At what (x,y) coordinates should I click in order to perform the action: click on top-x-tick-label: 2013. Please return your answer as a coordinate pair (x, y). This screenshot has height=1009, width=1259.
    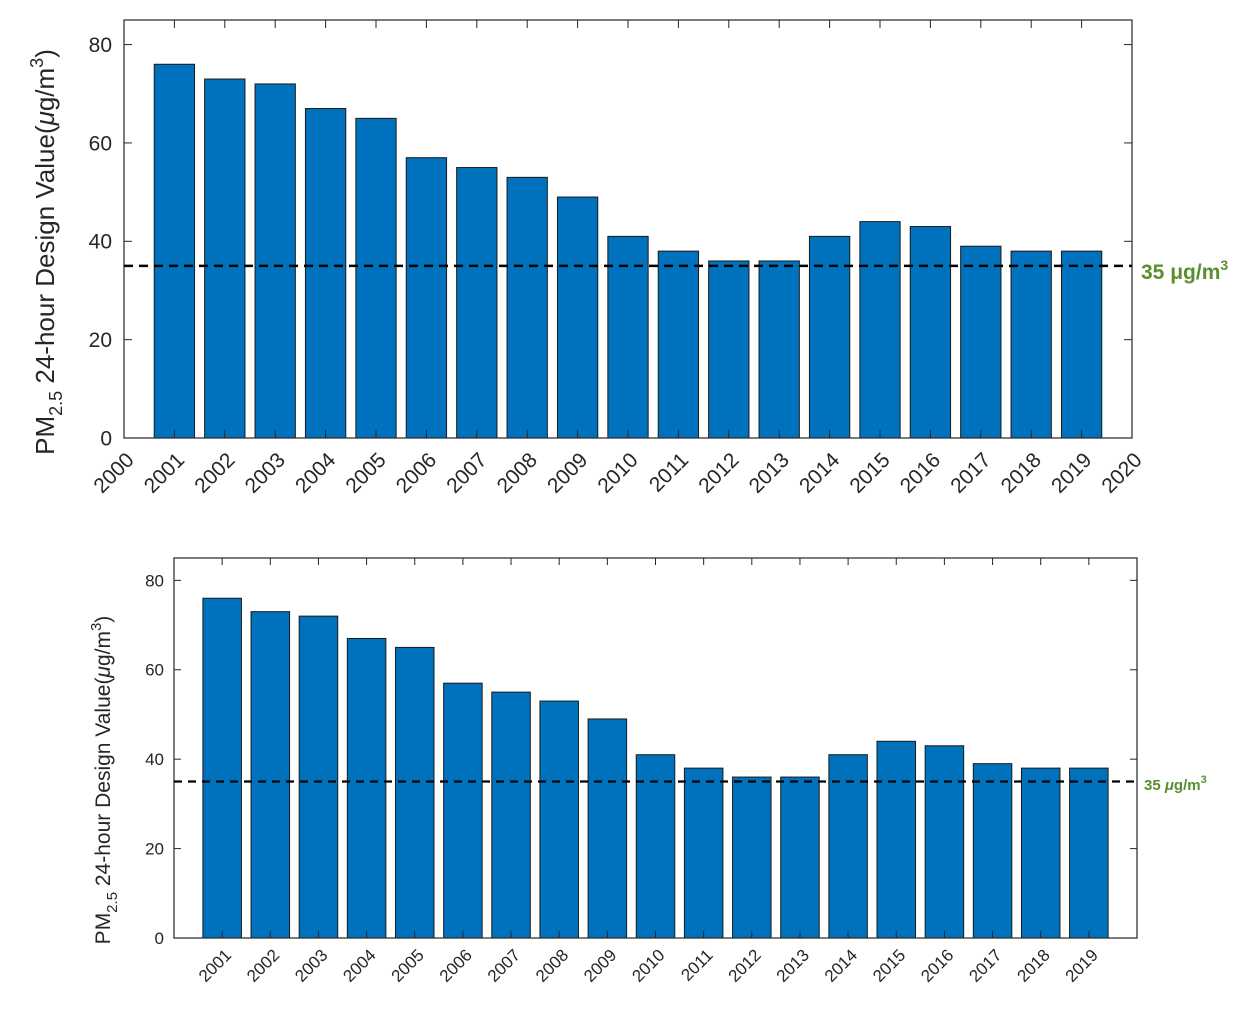
    Looking at the image, I should click on (769, 472).